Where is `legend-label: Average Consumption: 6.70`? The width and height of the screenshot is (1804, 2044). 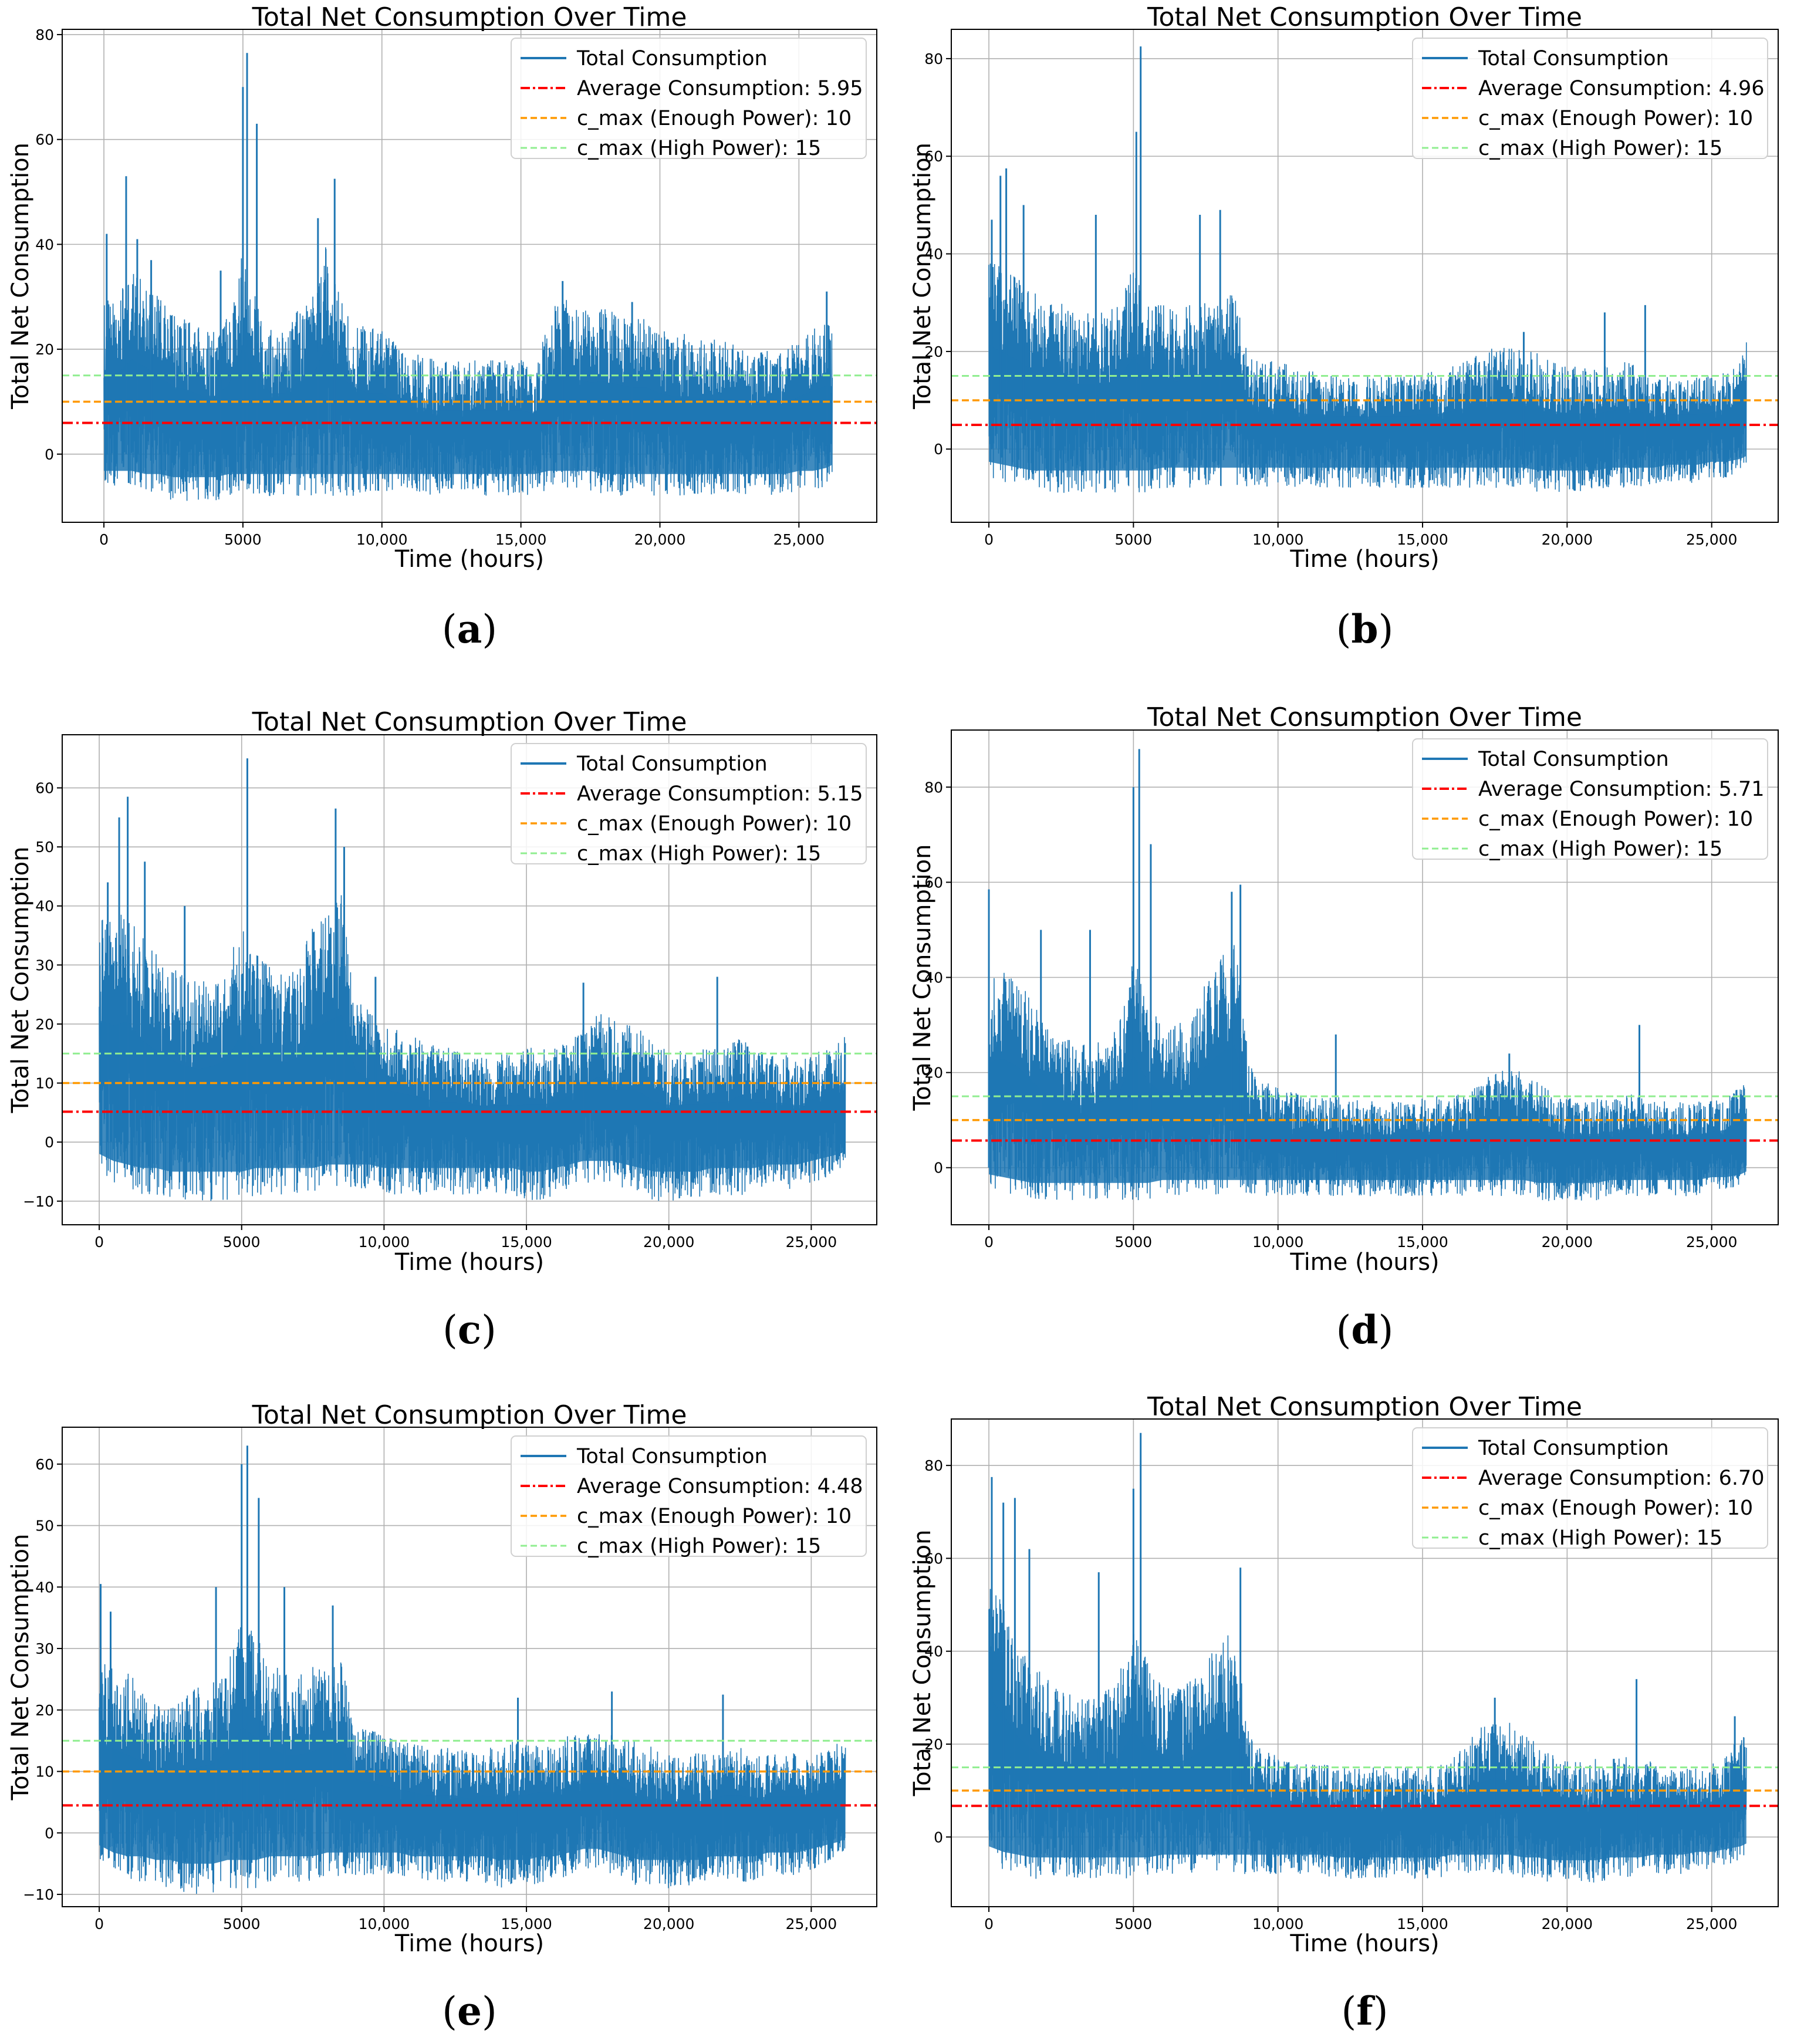 legend-label: Average Consumption: 6.70 is located at coordinates (1622, 1478).